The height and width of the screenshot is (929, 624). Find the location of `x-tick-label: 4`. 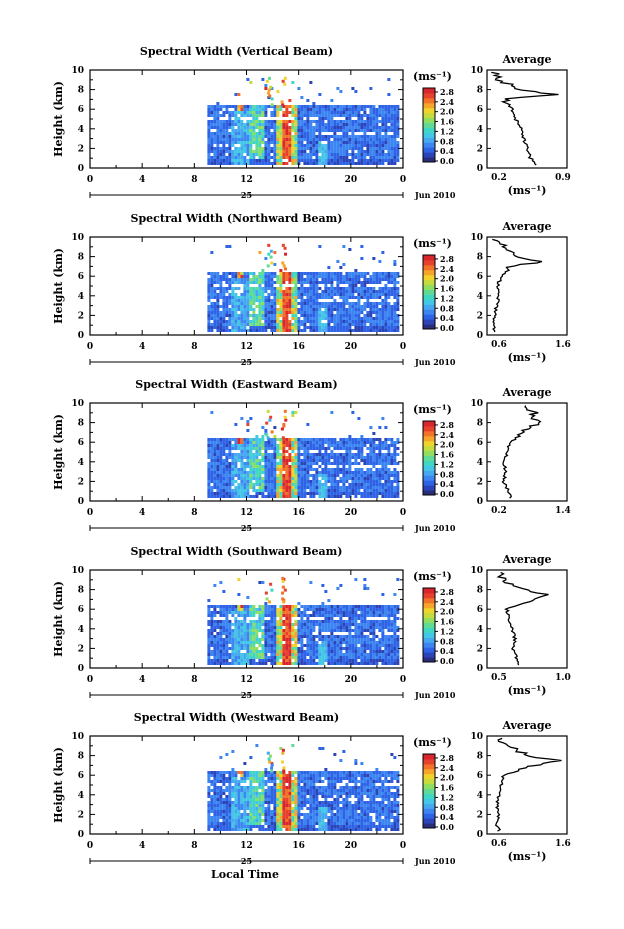

x-tick-label: 4 is located at coordinates (142, 513).